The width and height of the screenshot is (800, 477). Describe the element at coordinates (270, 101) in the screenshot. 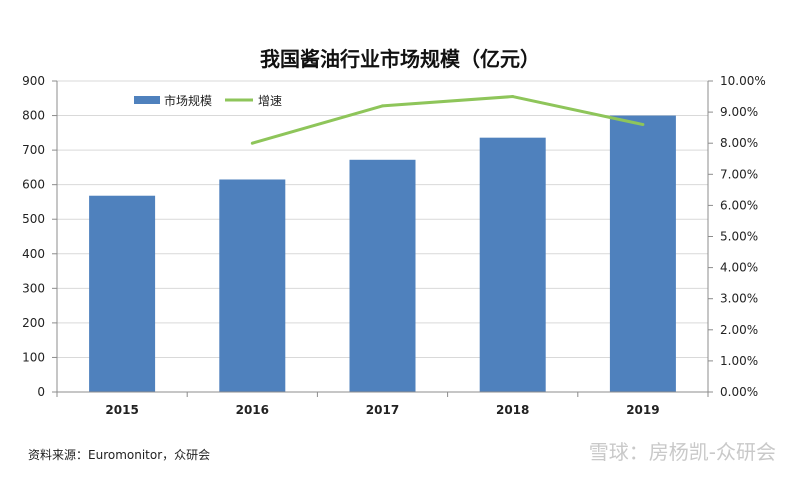

I see `legend-label-line: 增速` at that location.